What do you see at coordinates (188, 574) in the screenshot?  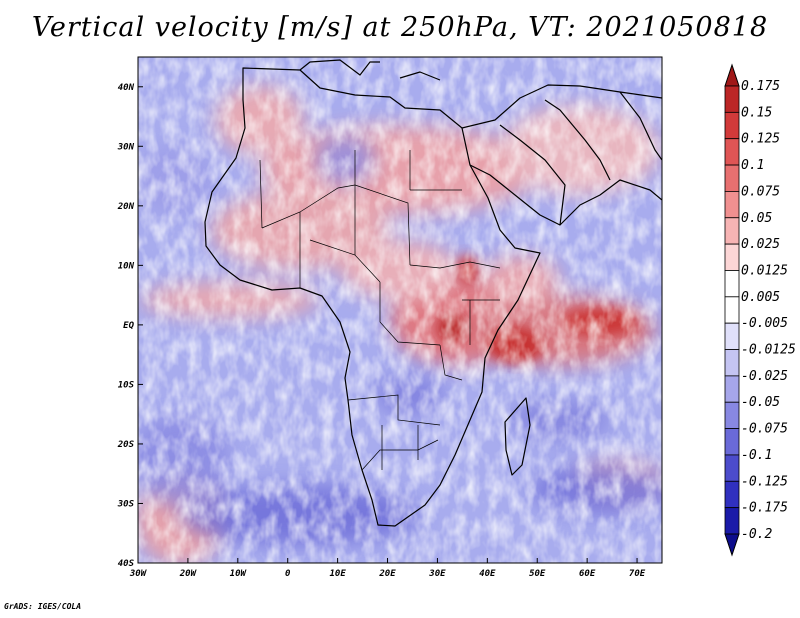 I see `x-tick-label: 20W` at bounding box center [188, 574].